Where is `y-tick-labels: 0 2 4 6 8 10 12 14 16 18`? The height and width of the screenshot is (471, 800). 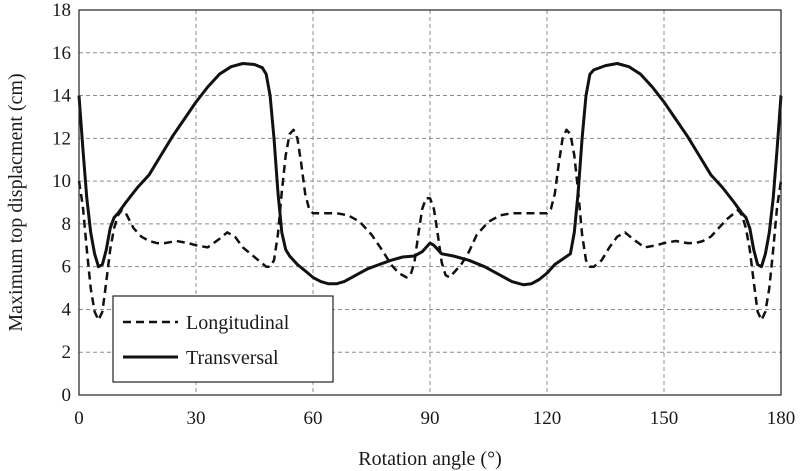 y-tick-labels: 0 2 4 6 8 10 12 14 16 18 is located at coordinates (62, 203).